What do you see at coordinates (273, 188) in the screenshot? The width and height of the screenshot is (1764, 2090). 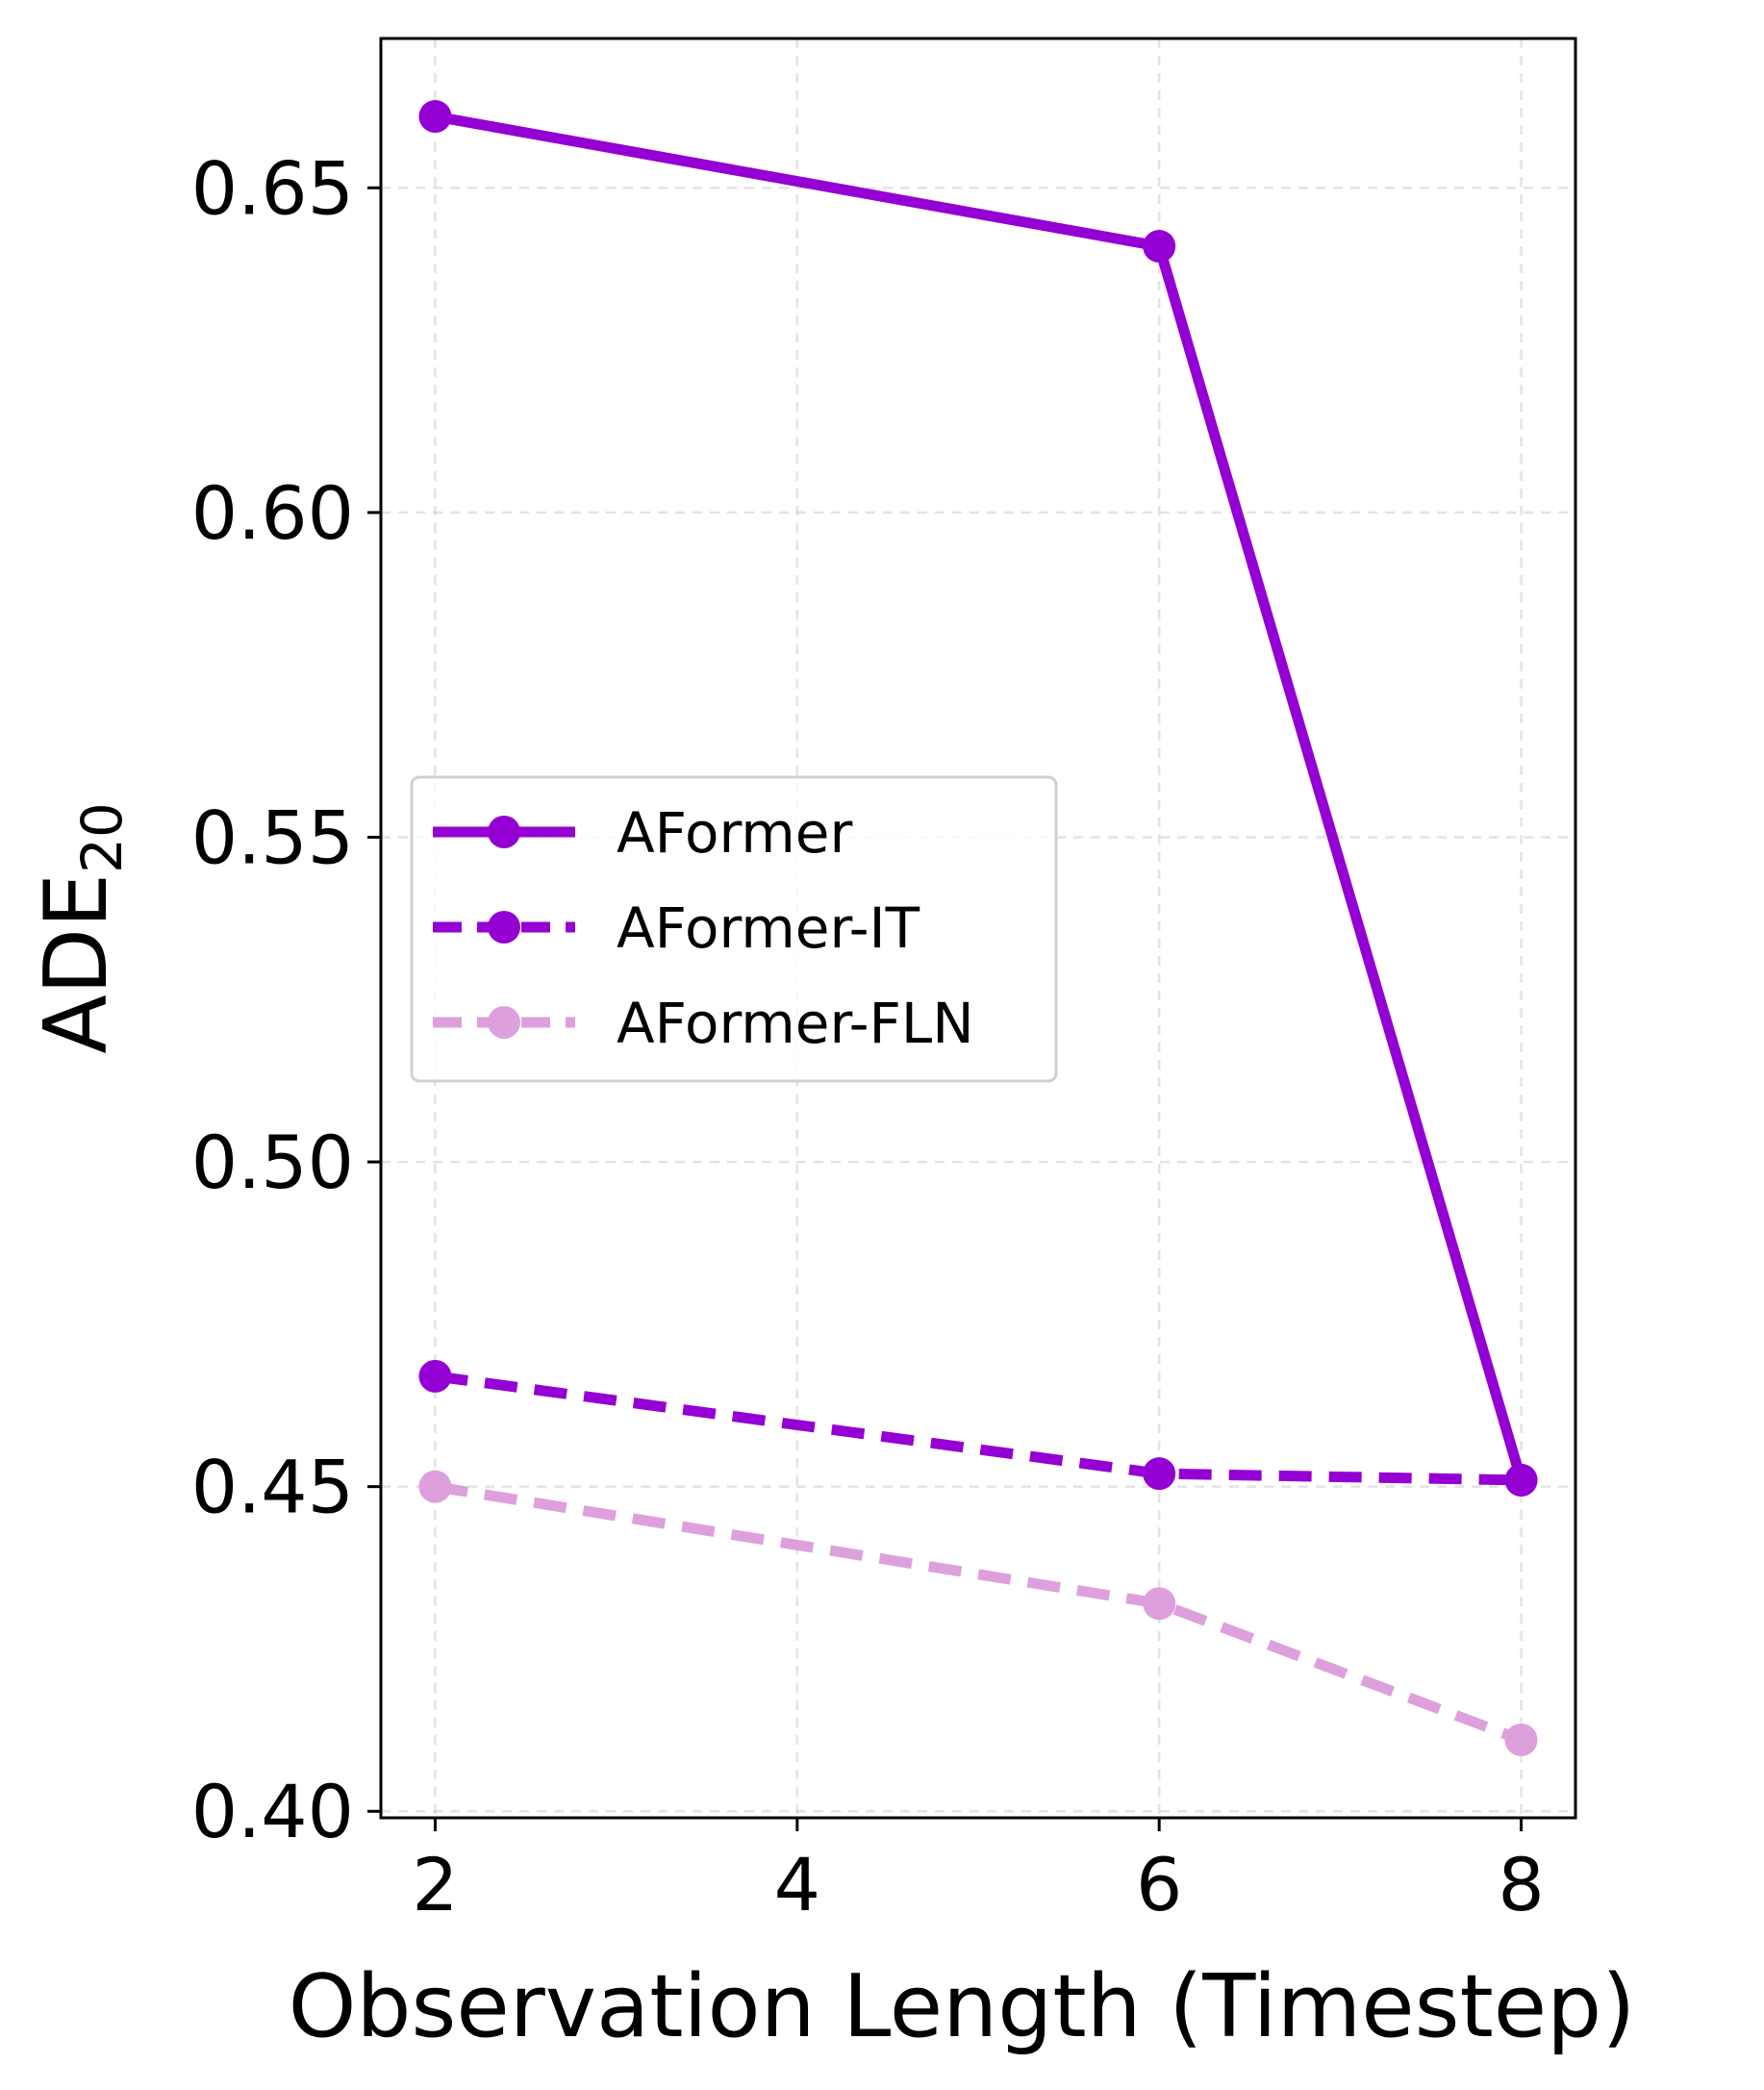 I see `y-tick-label: 0.65` at bounding box center [273, 188].